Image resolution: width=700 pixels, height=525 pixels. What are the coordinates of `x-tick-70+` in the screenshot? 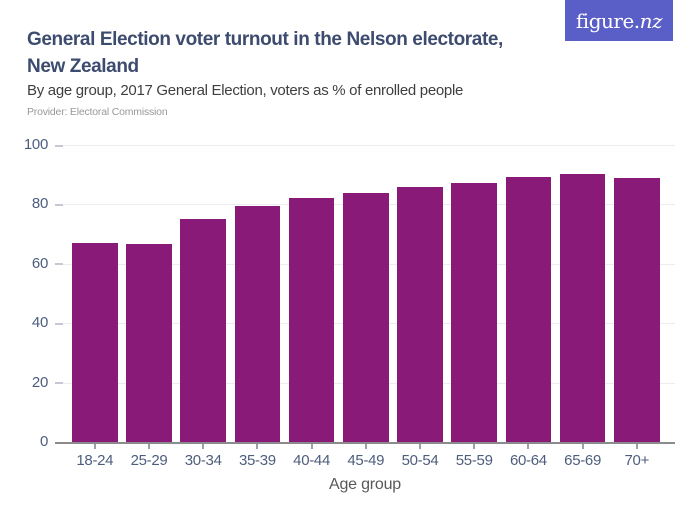 It's located at (636, 446).